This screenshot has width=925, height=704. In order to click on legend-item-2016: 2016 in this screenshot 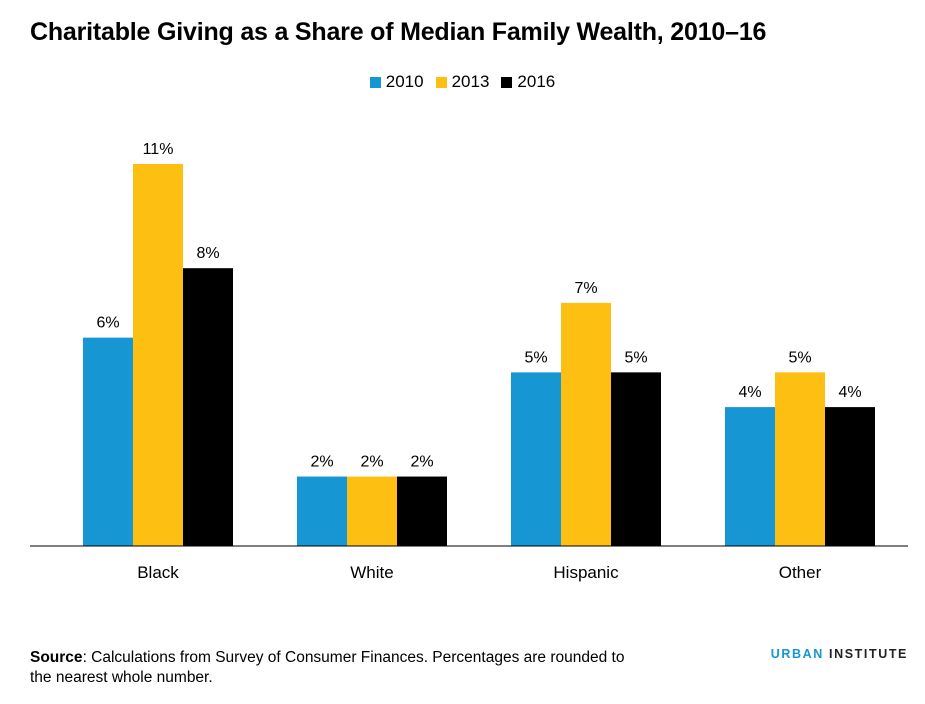, I will do `click(528, 82)`.